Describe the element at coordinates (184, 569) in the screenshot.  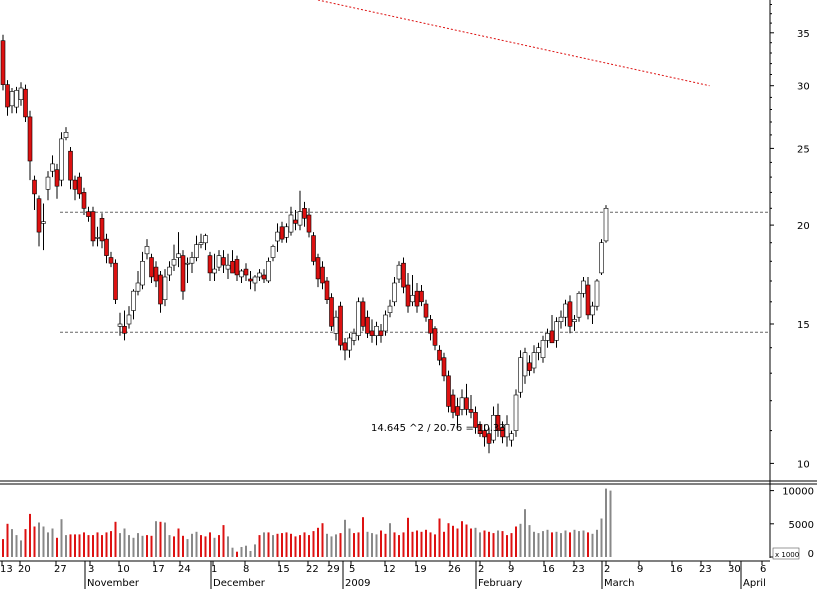
I see `date-tick-label: 24` at that location.